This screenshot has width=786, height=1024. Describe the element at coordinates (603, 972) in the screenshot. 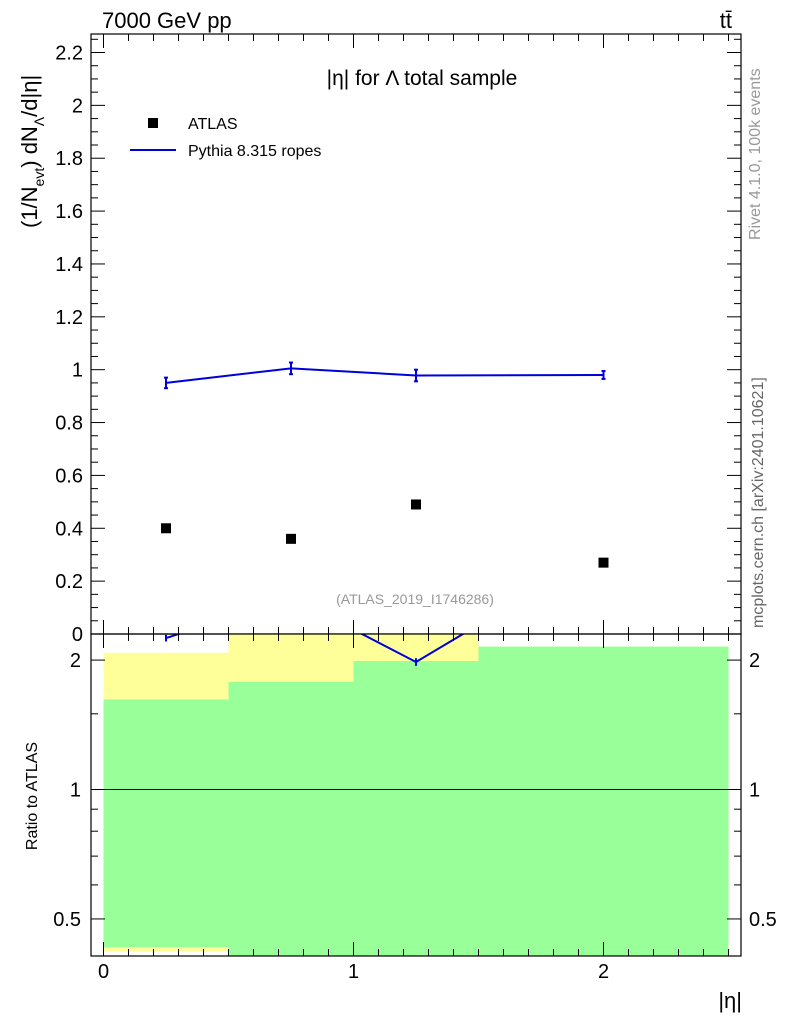

I see `ratio-x-tick-label: 2` at that location.